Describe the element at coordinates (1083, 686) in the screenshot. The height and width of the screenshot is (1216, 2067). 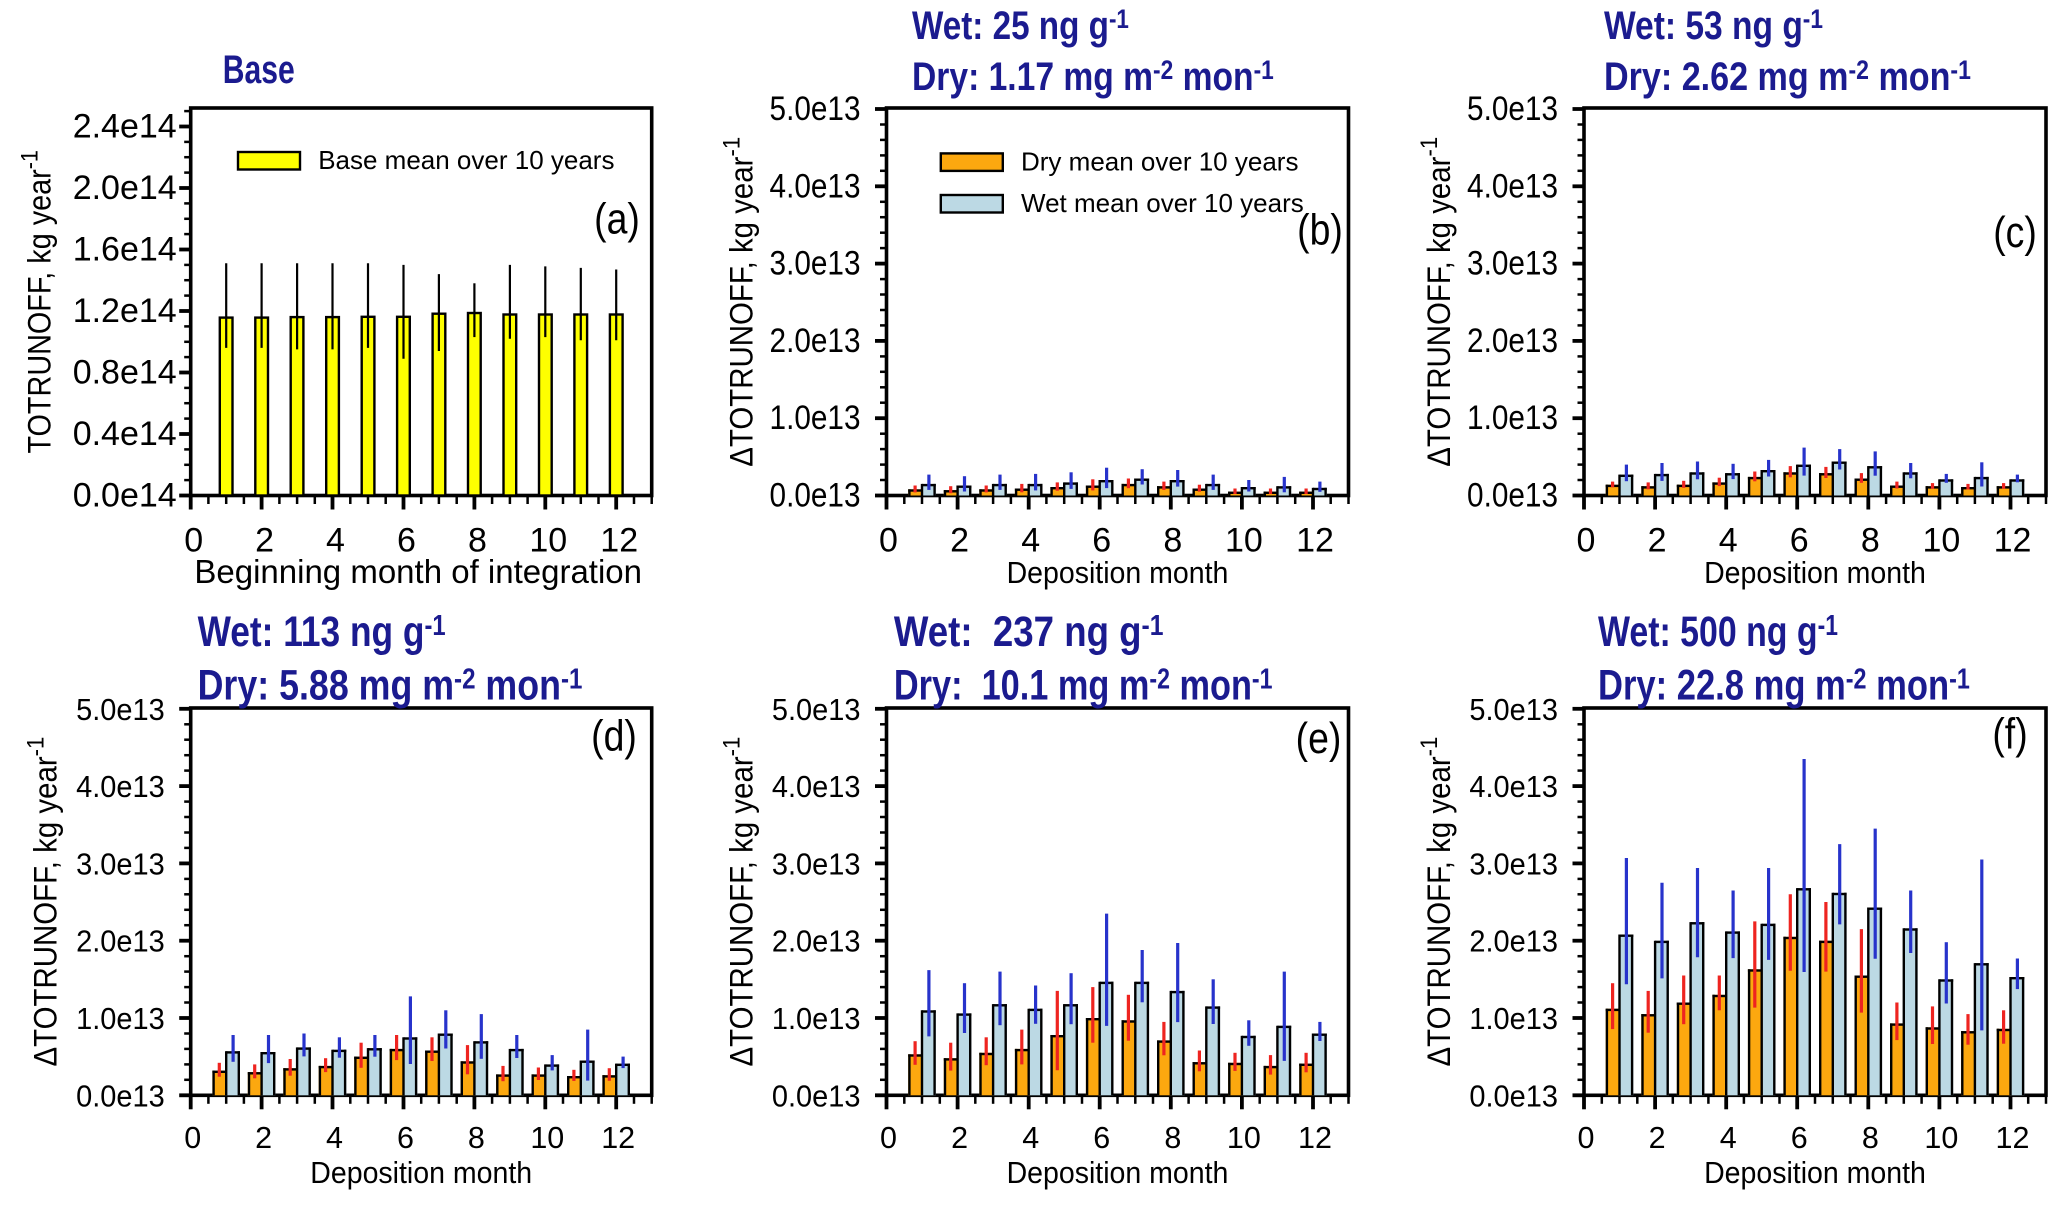
I see `svg-text: Dry: 10.1 mg m-2 mon-1` at that location.